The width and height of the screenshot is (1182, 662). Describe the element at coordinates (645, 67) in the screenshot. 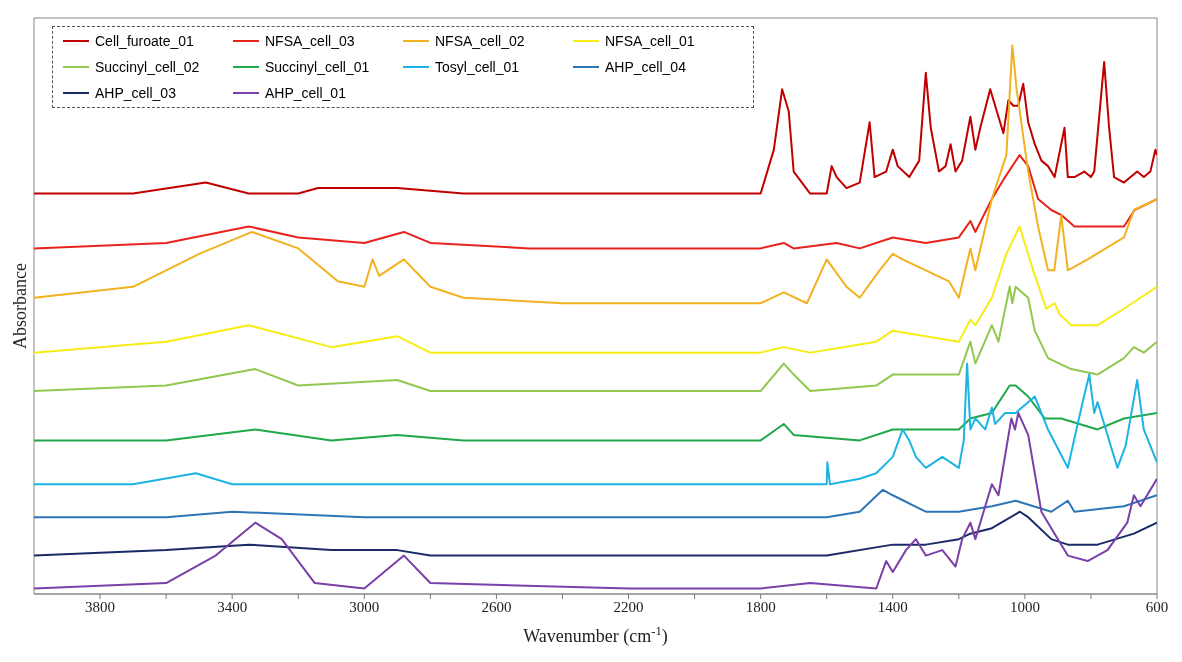

I see `legend-label: AHP_cell_04` at that location.